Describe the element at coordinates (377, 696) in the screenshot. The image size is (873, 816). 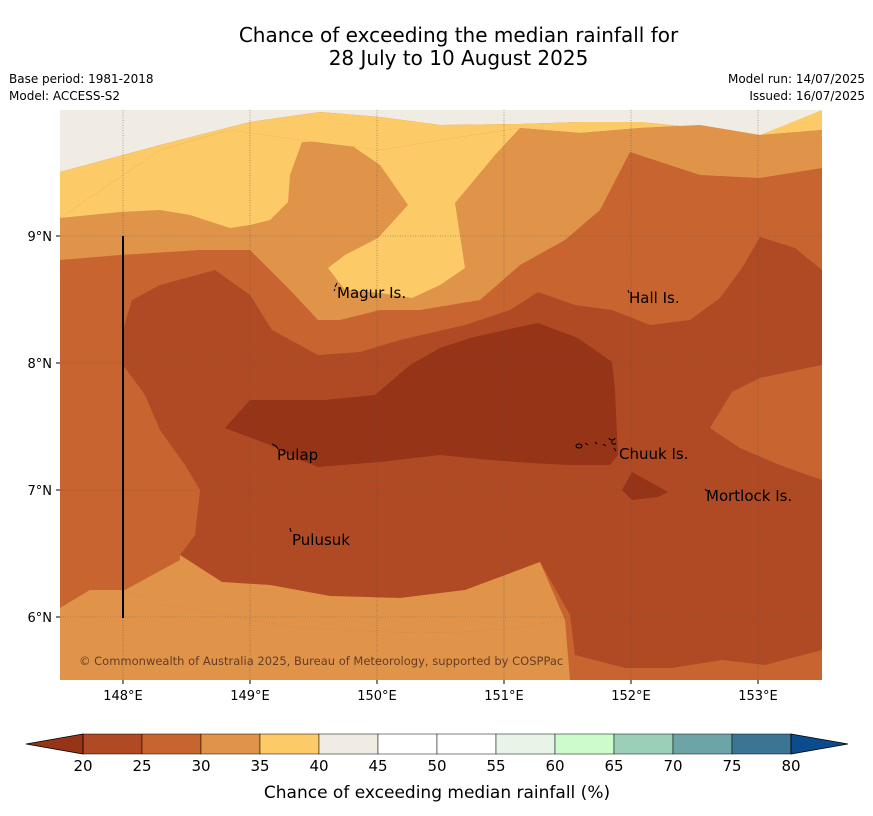
I see `lon-label-150: 150°E` at that location.